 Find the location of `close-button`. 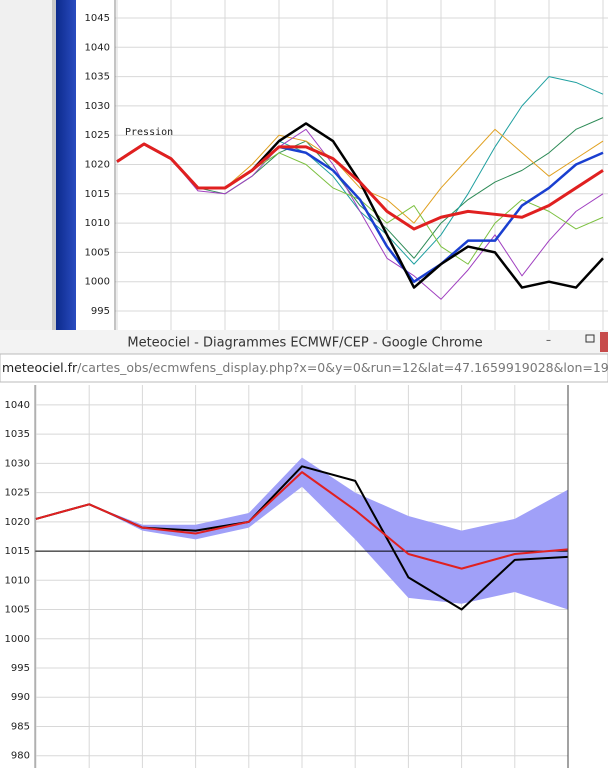

close-button is located at coordinates (604, 342).